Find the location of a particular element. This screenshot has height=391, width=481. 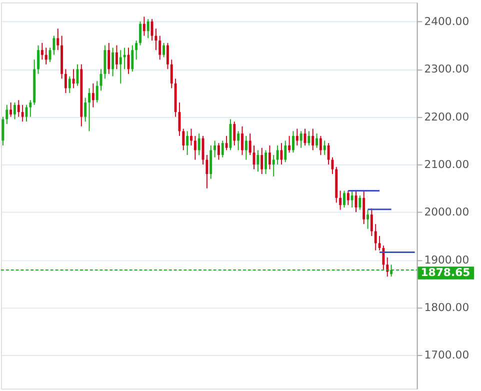

y-tick-label: 1800.00 is located at coordinates (447, 307).